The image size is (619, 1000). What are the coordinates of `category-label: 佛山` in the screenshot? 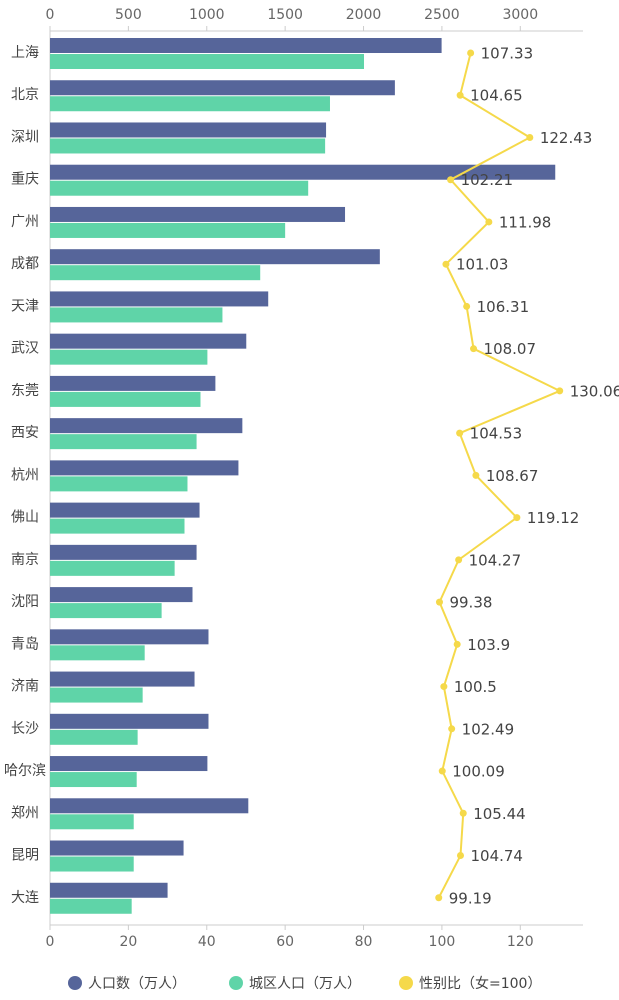 It's located at (25, 518).